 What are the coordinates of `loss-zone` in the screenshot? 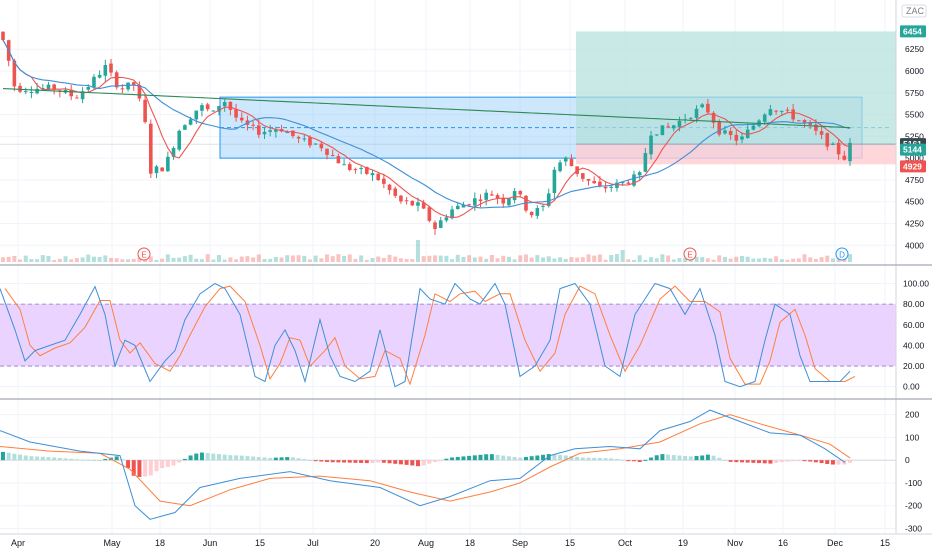 It's located at (736, 154).